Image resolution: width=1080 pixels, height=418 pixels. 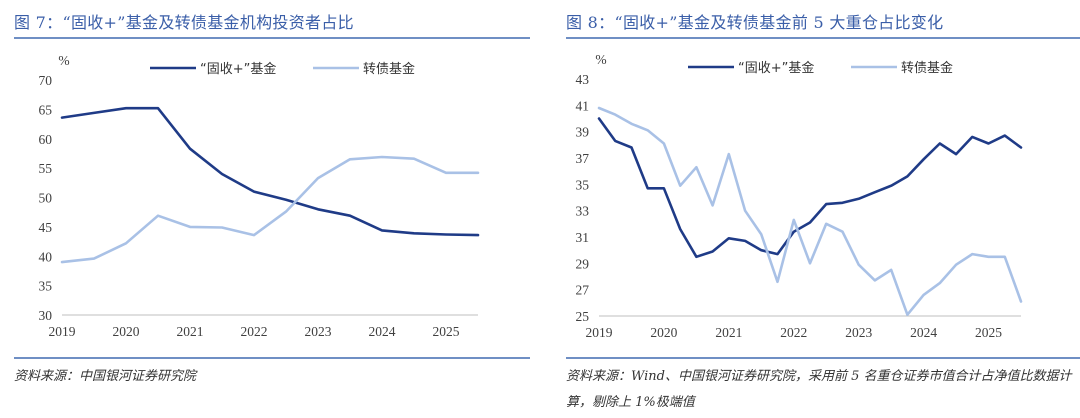 I want to click on y-tick-label: 65, so click(x=46, y=109).